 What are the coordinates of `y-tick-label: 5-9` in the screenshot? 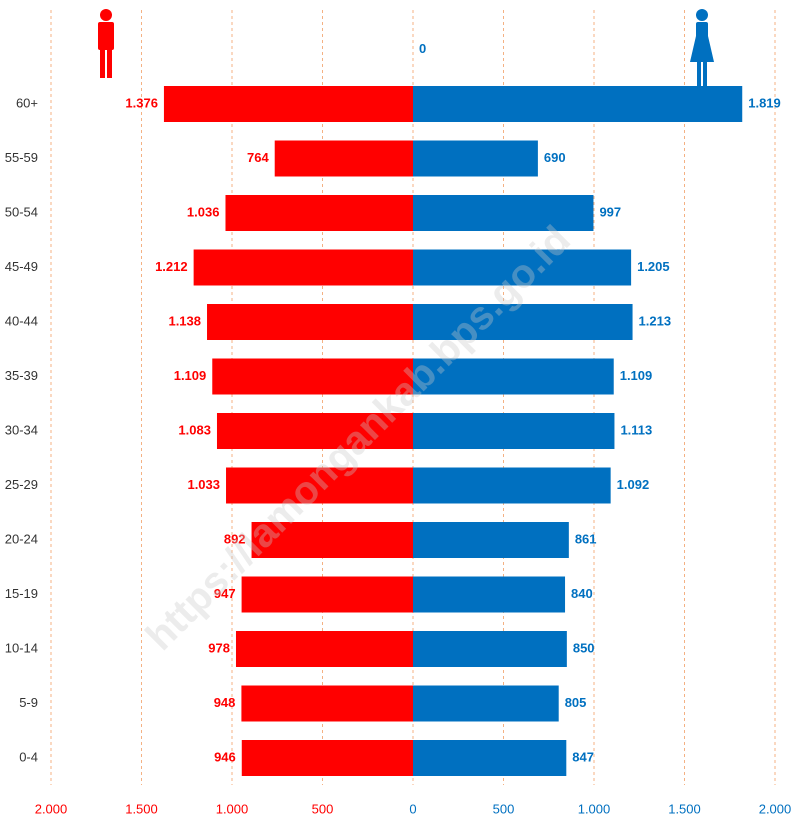 It's located at (28, 702).